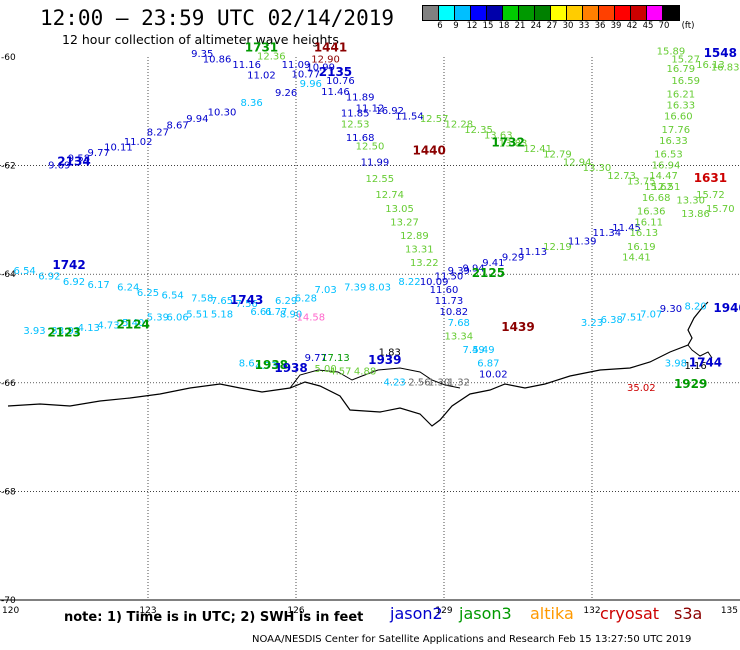  I want to click on map-title: 12:00 – 23:59 UTC 02/14/2019, so click(217, 18).